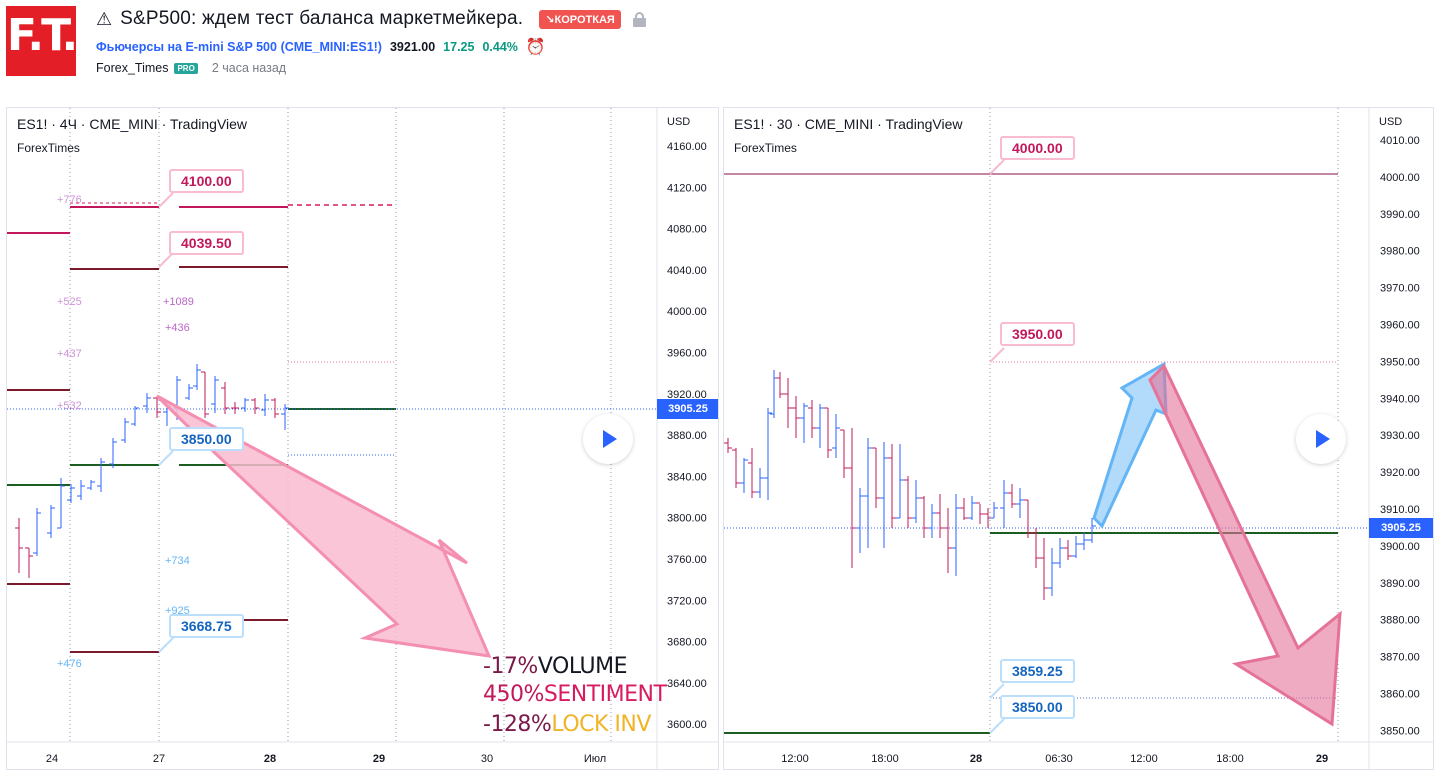  Describe the element at coordinates (582, 666) in the screenshot. I see `stat-label: VOLUME` at that location.